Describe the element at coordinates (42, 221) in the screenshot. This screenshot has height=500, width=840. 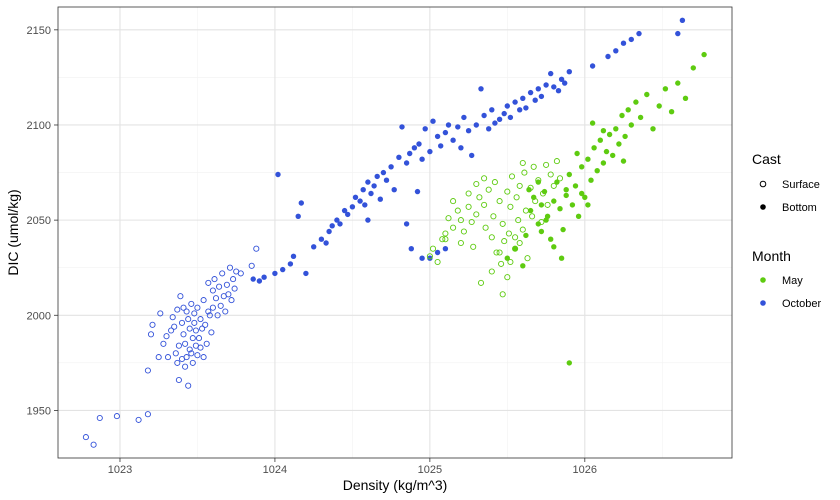
I see `y-axis-ticks: 1950 2000 2050 2100 2150` at that location.